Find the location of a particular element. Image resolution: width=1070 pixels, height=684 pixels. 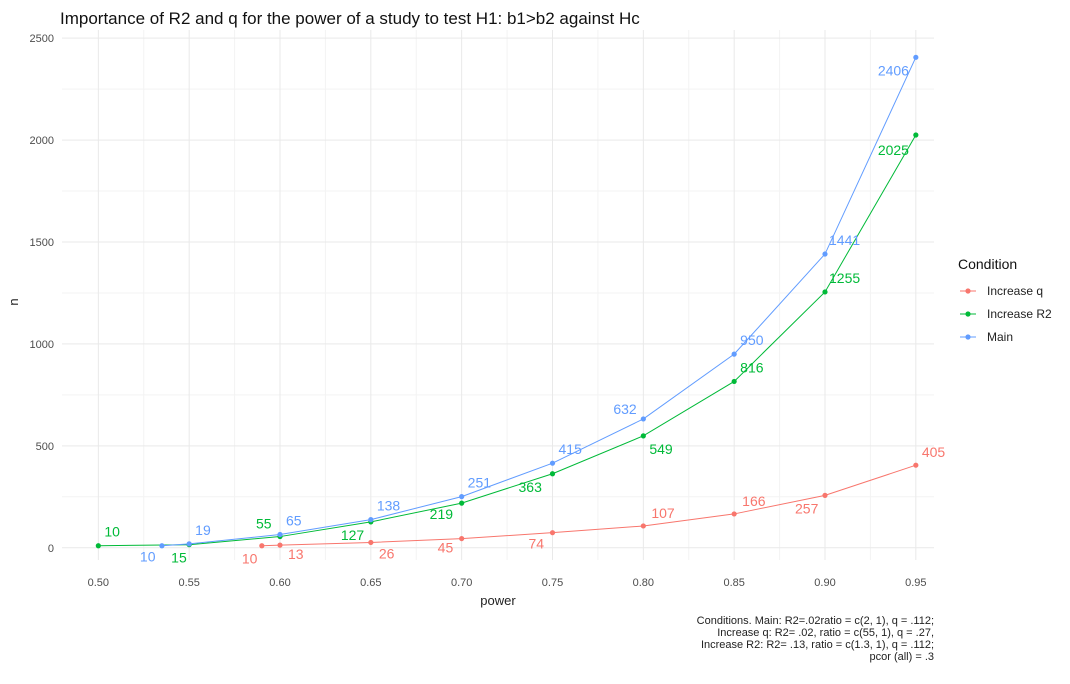

data-label-main: 1441 is located at coordinates (844, 240).